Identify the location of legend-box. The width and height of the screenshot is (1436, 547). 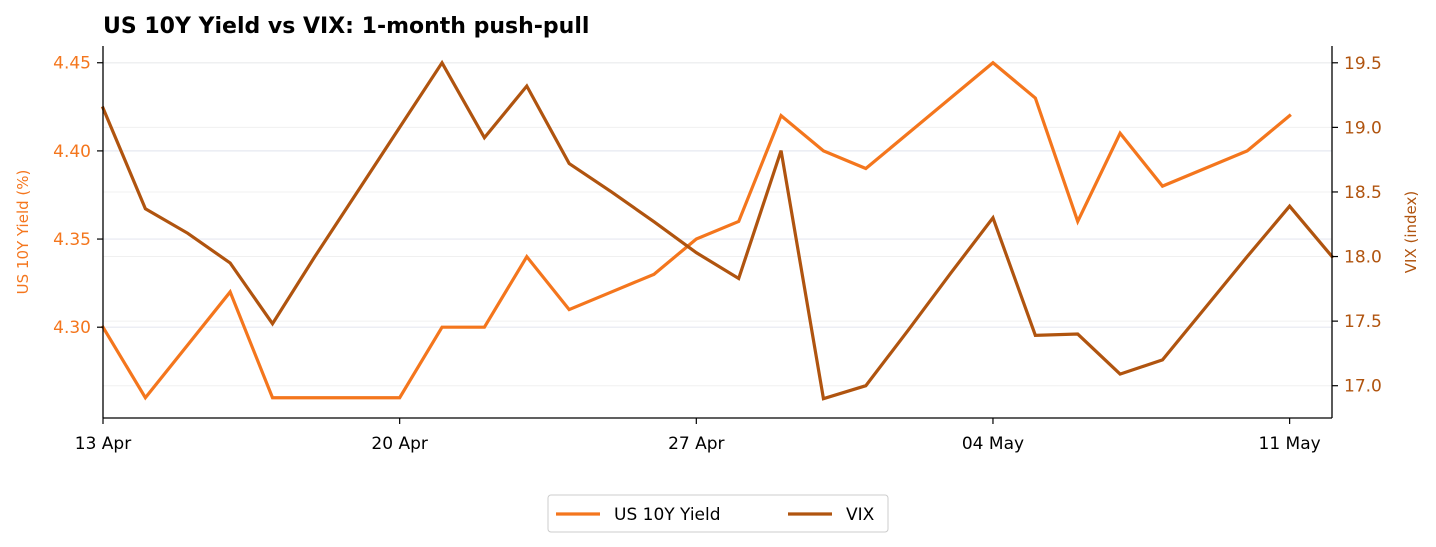
(718, 513).